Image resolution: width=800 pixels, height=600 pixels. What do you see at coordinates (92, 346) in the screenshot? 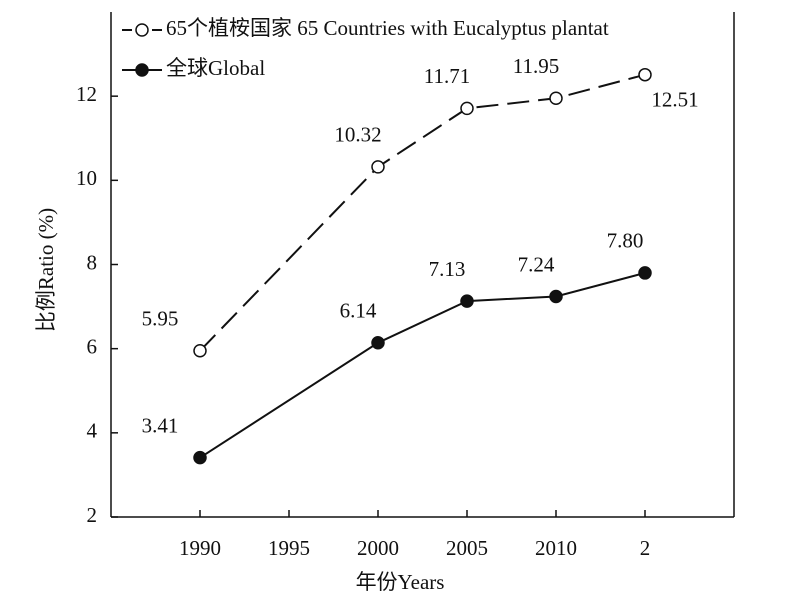
I see `y-tick-label: 6` at bounding box center [92, 346].